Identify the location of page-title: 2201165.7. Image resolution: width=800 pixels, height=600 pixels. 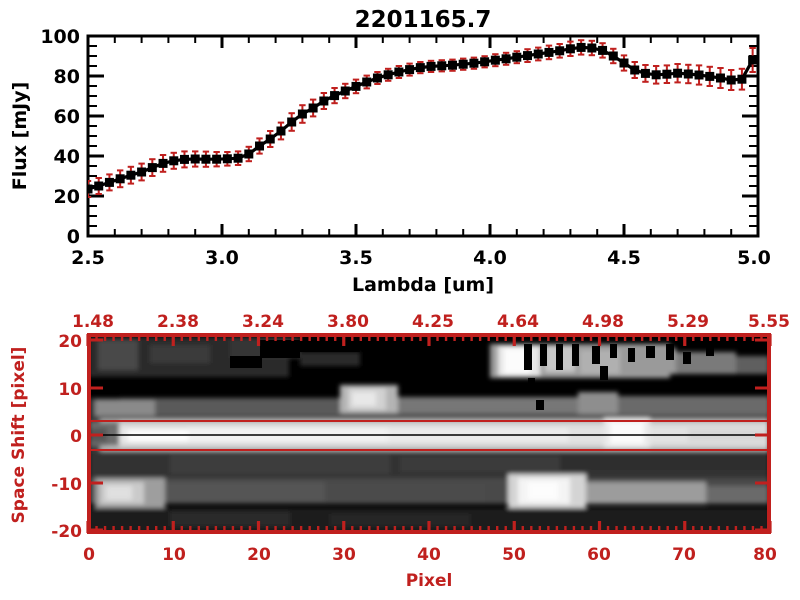
(423, 20).